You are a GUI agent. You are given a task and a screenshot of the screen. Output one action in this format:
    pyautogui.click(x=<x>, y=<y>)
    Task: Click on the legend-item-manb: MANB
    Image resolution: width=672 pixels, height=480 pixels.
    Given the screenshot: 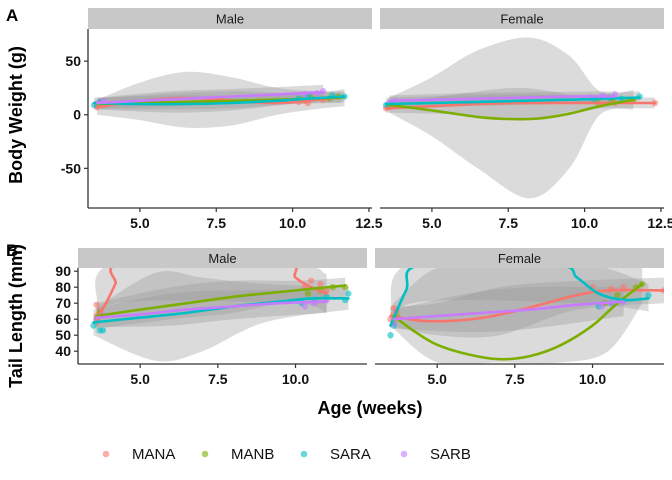 What is the action you would take?
    pyautogui.click(x=237, y=454)
    